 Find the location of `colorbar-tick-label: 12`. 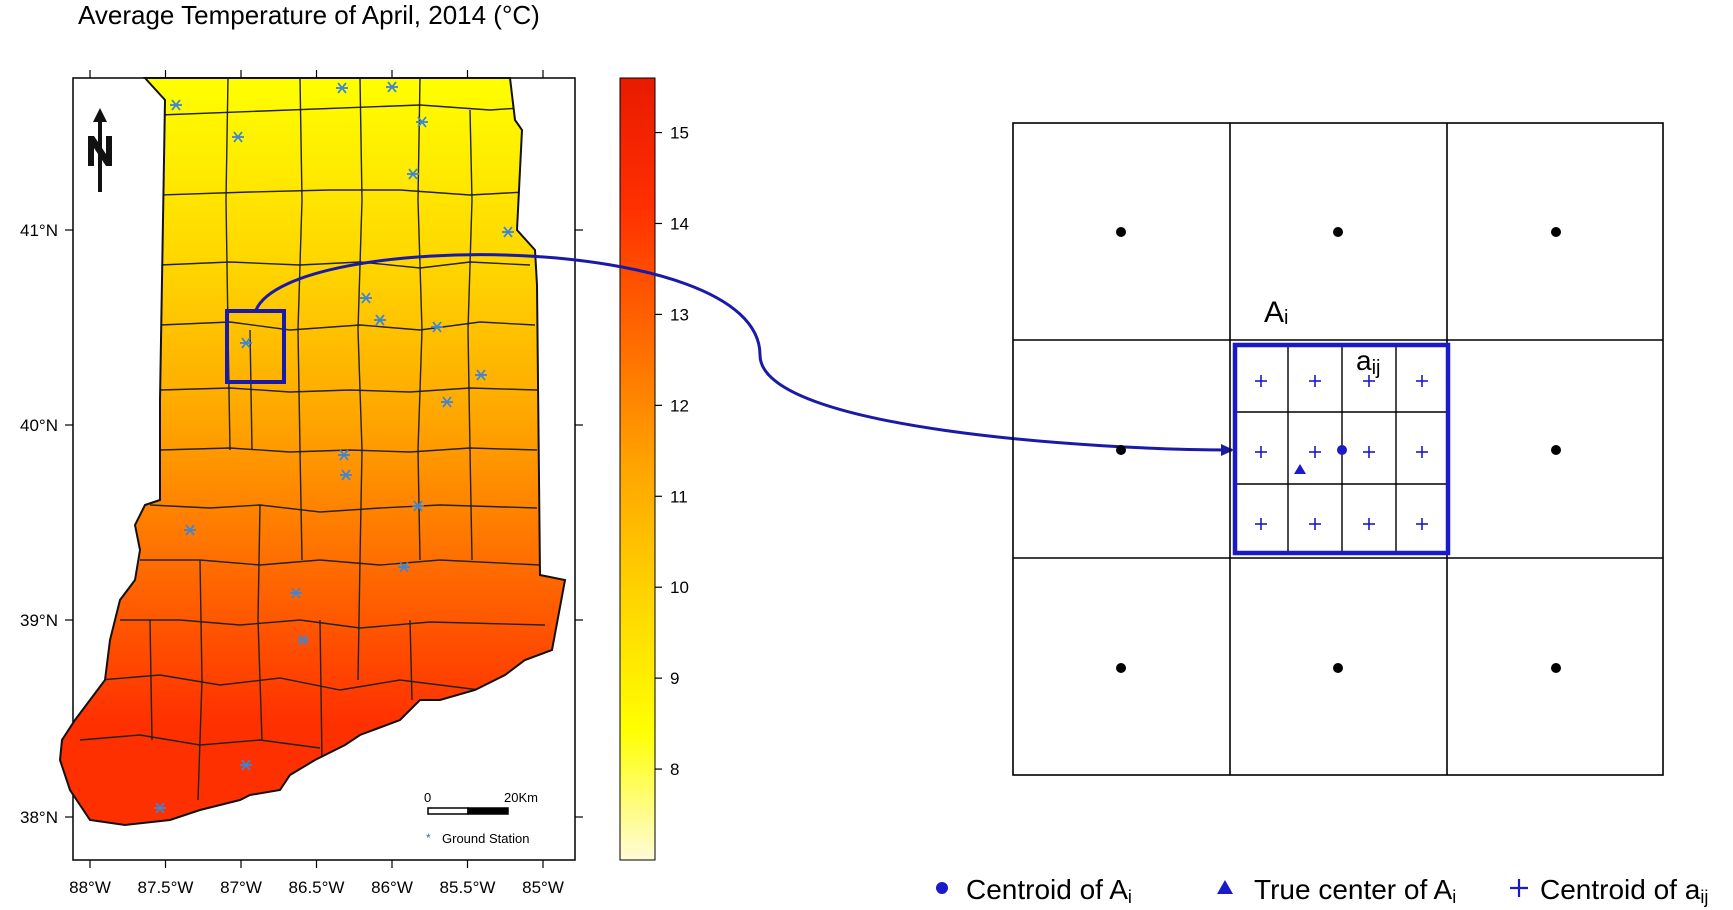

colorbar-tick-label: 12 is located at coordinates (679, 405).